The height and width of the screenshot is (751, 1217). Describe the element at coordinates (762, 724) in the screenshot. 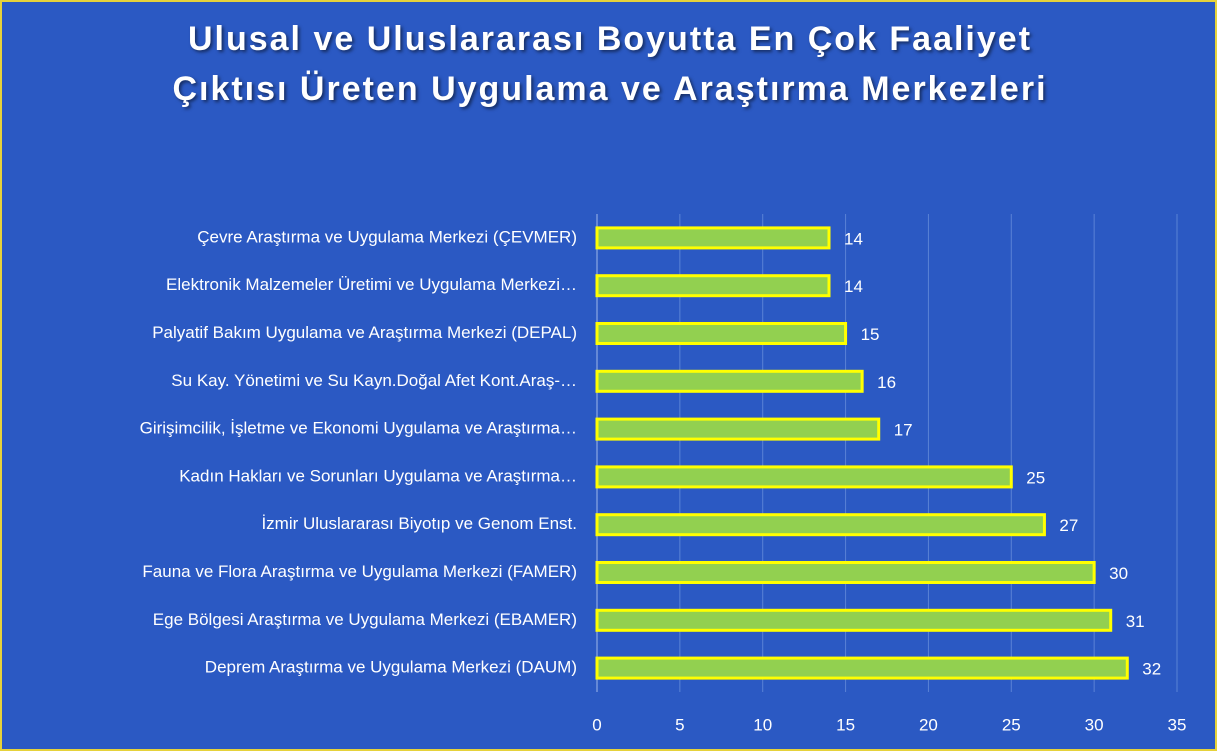

I see `x-tick-label: 10` at that location.